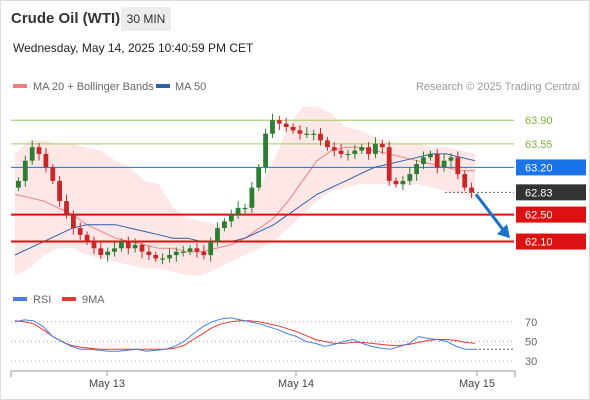 The image size is (590, 400). I want to click on level-63-20-label: 63.20, so click(539, 168).